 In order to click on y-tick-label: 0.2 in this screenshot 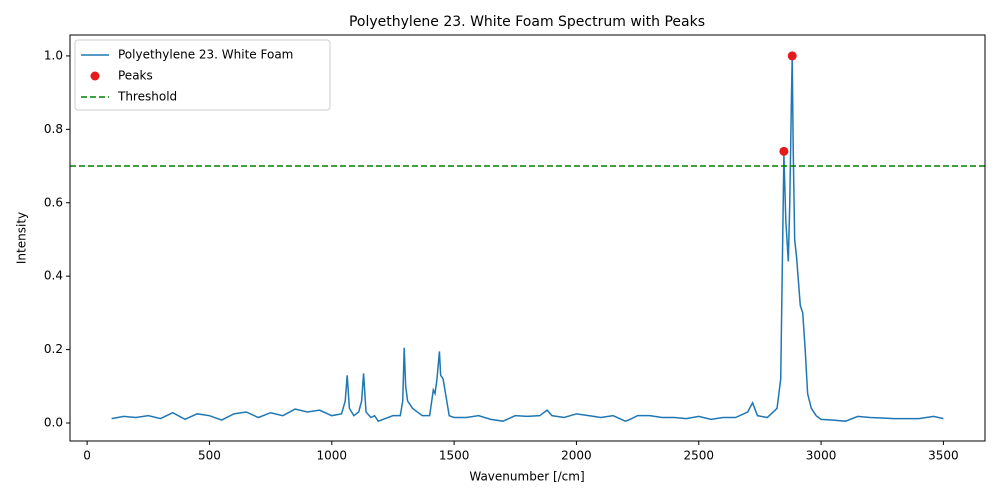, I will do `click(53, 349)`.